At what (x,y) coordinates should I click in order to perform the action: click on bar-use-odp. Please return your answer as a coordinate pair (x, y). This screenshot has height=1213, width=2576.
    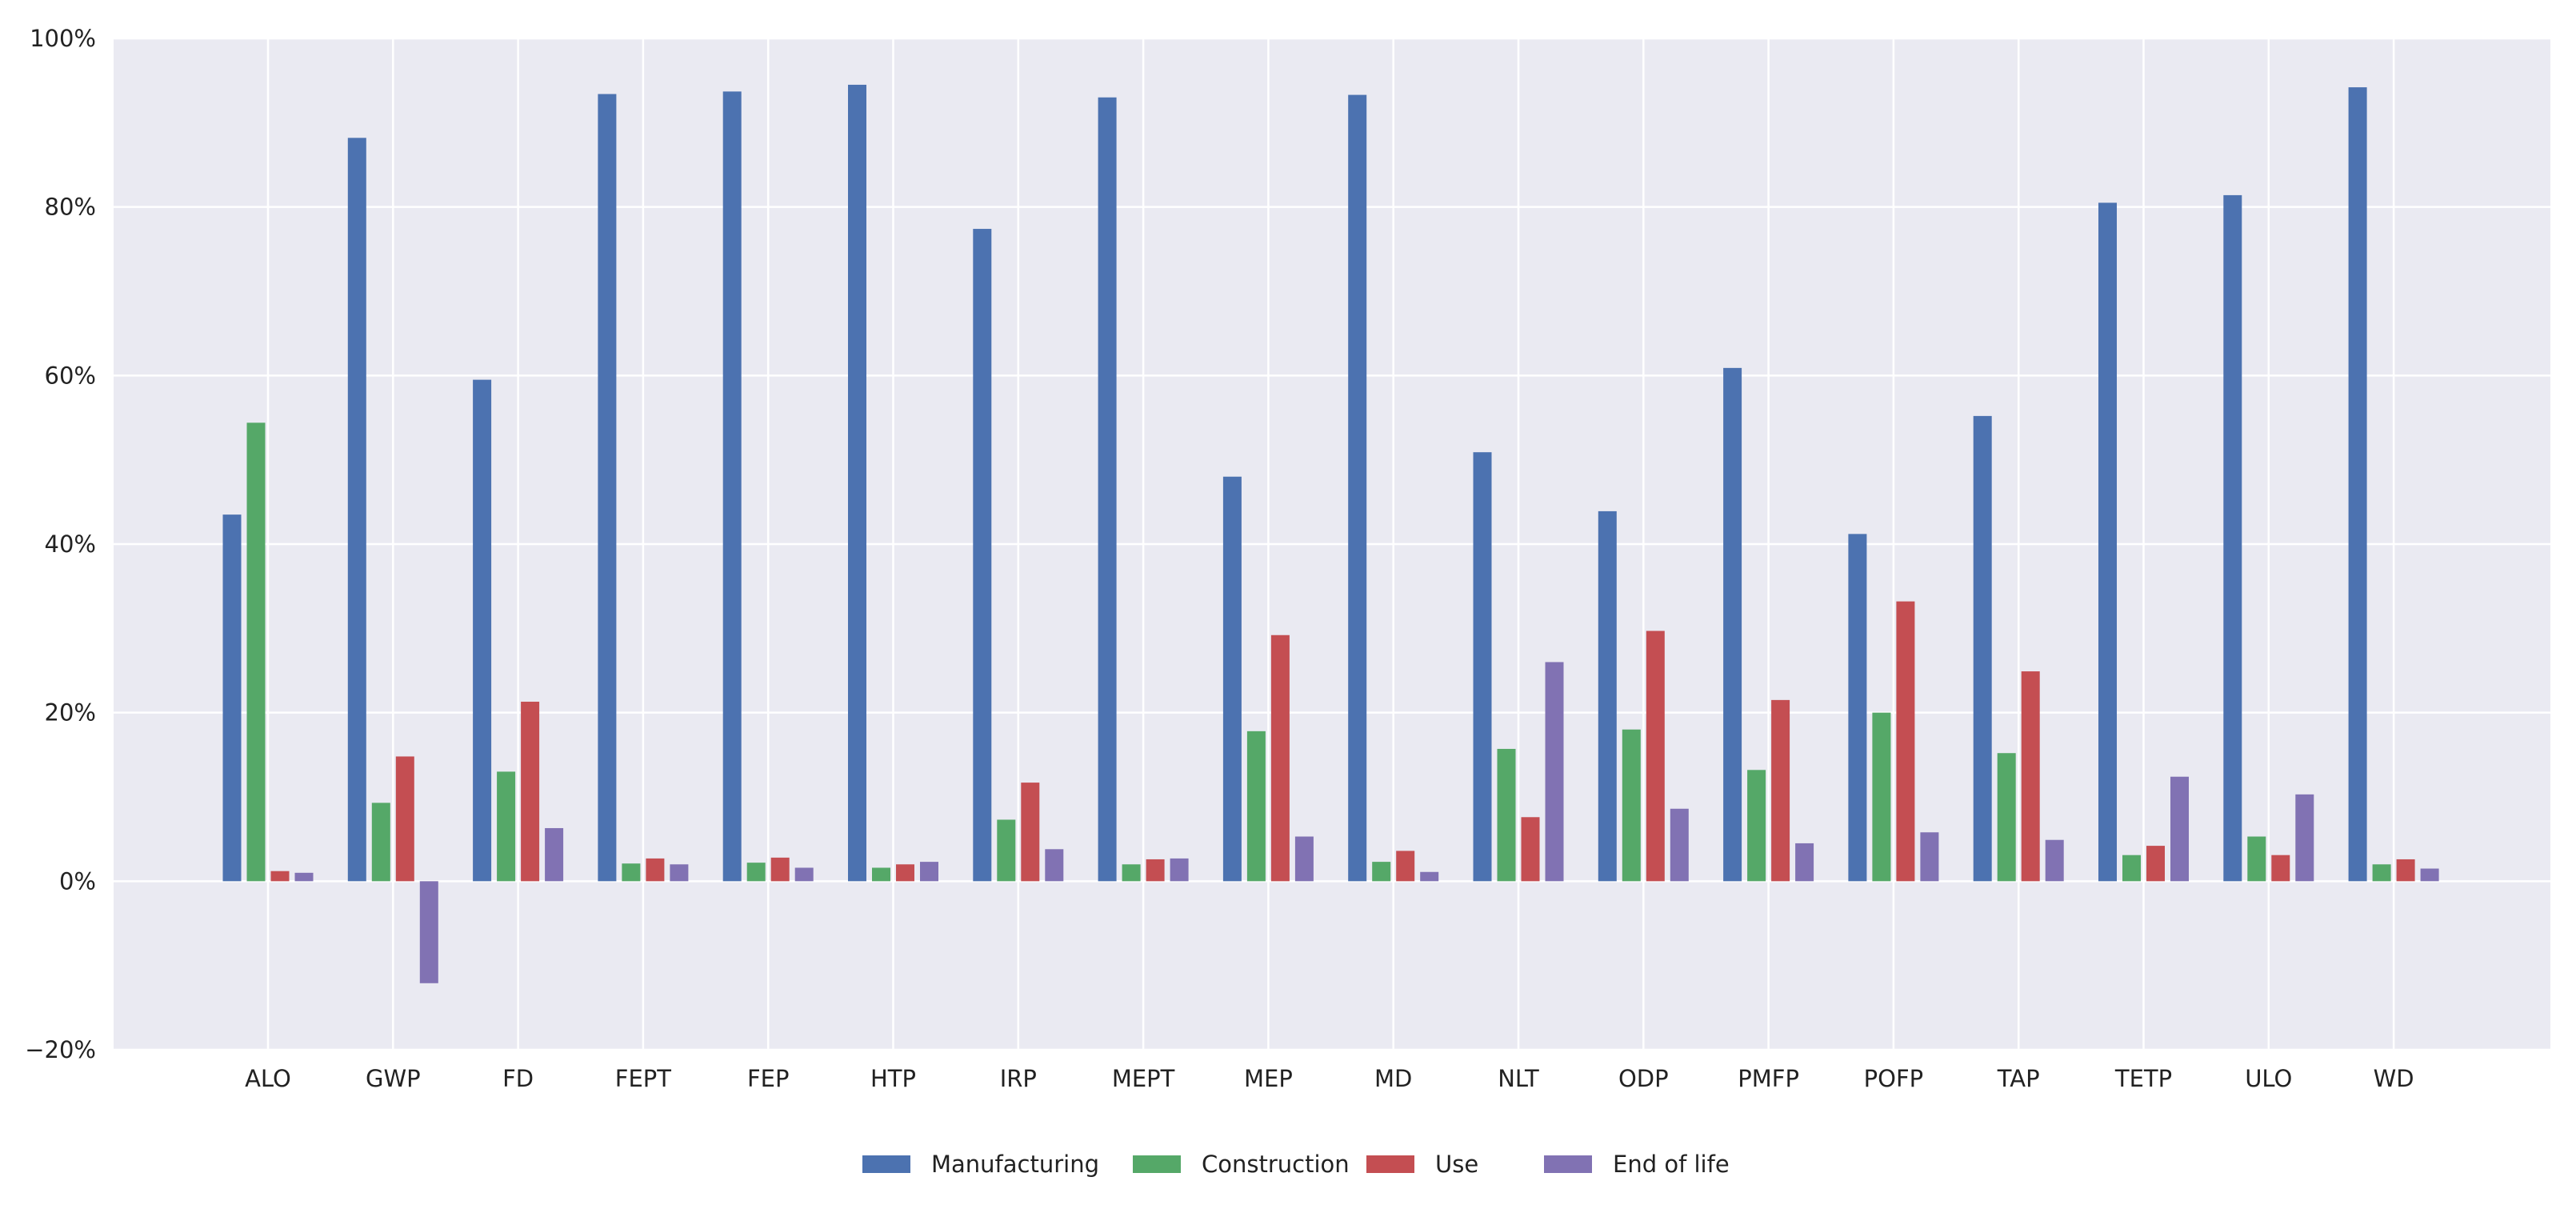
    Looking at the image, I should click on (1655, 756).